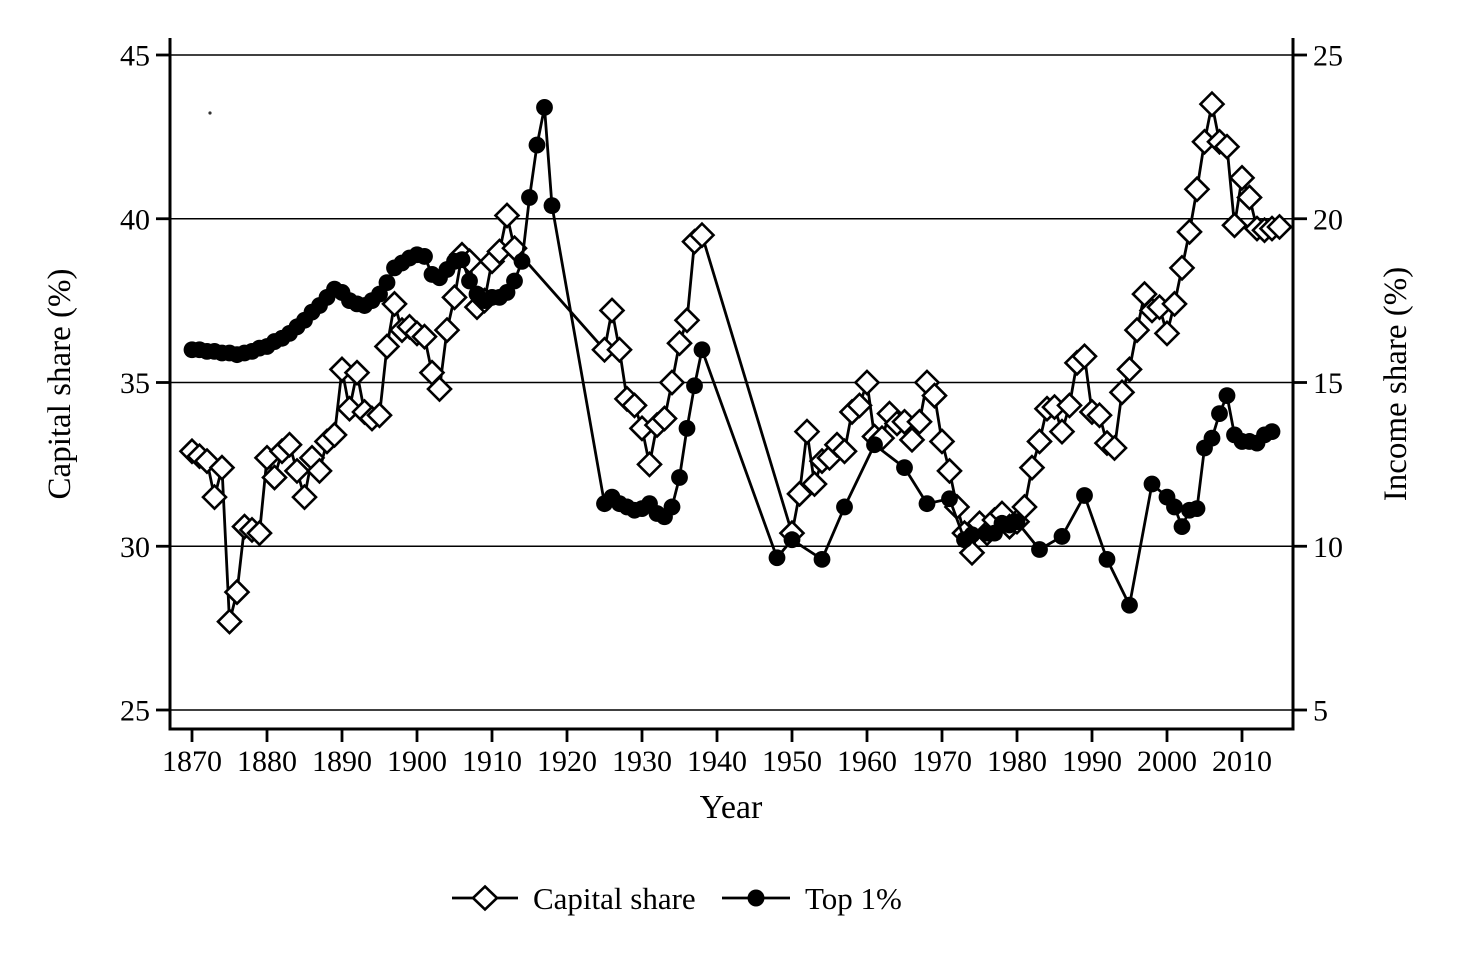 This screenshot has height=975, width=1463. Describe the element at coordinates (342, 761) in the screenshot. I see `x-tick-label: 1890` at that location.